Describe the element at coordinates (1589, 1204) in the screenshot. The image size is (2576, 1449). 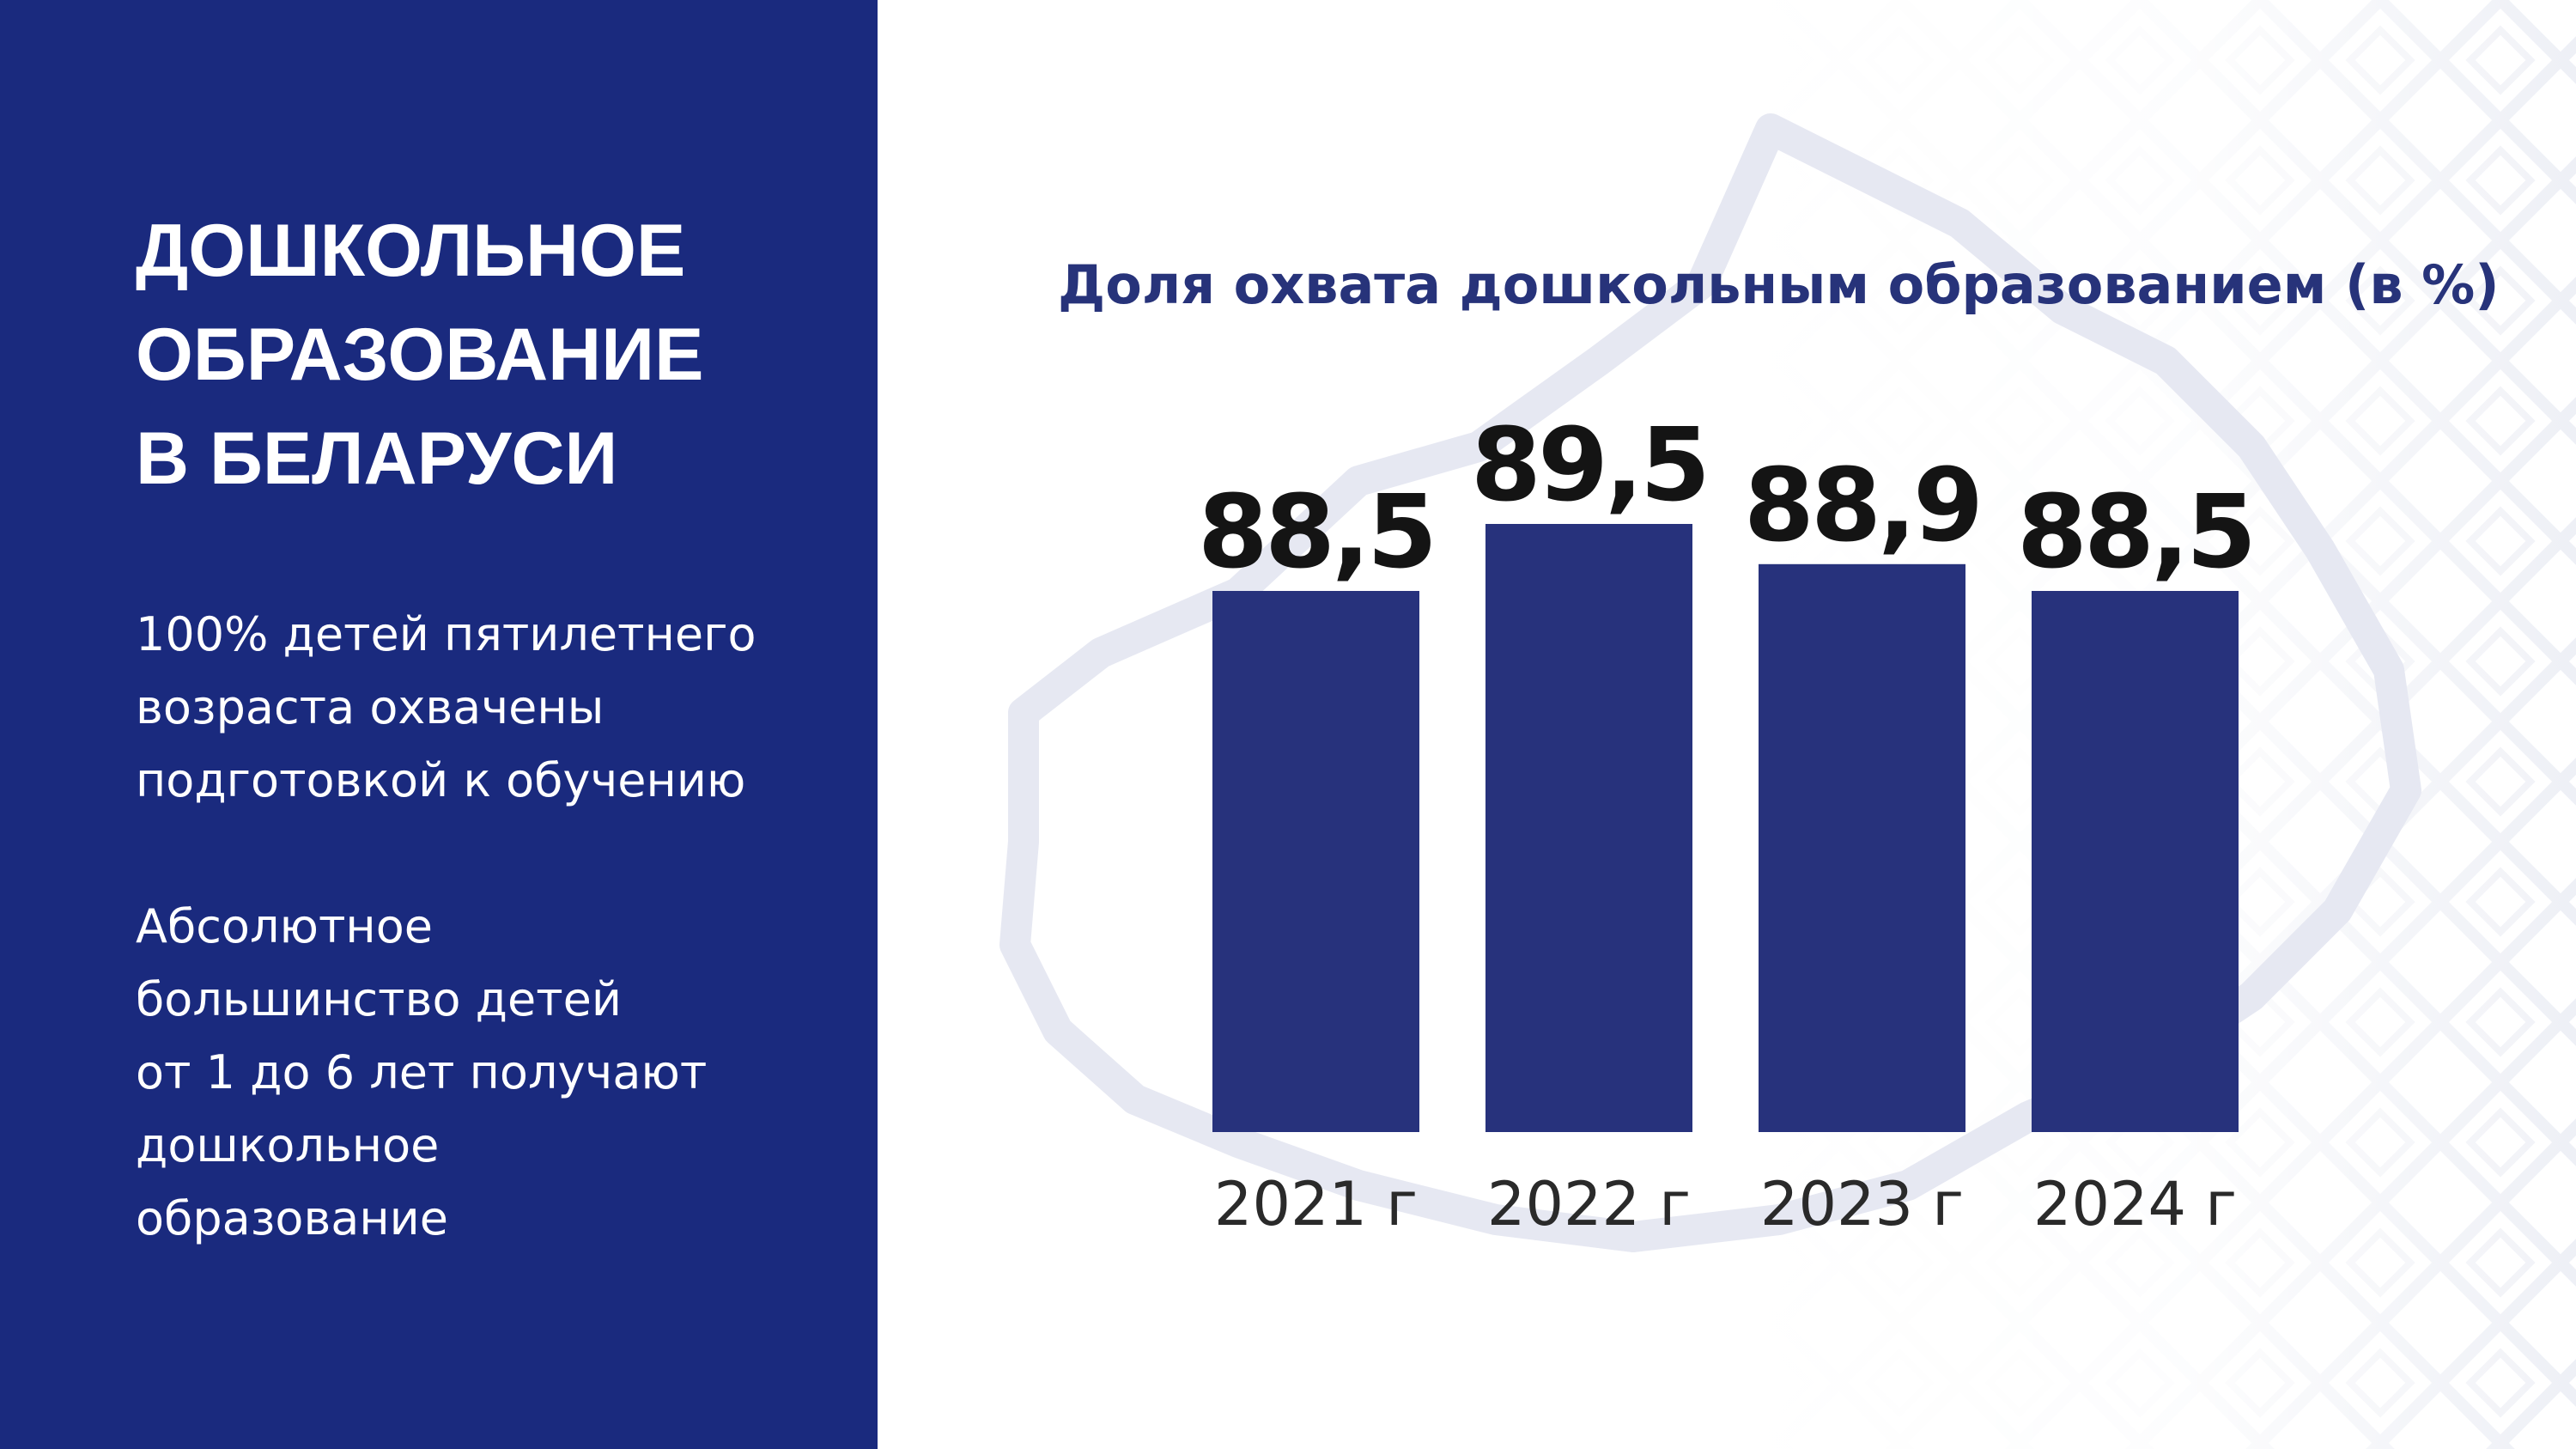
I see `category-label: 2022 г` at that location.